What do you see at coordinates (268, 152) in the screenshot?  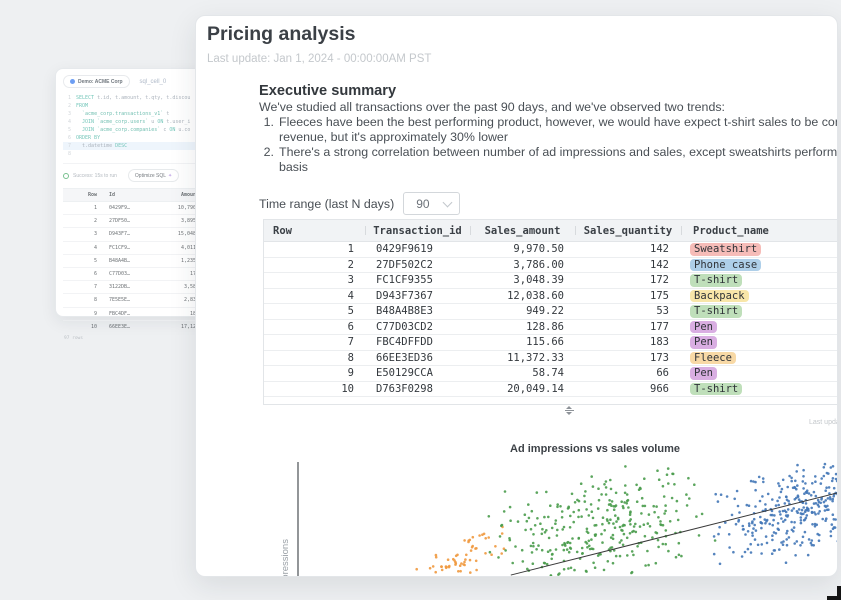 I see `list-marker: 2.` at bounding box center [268, 152].